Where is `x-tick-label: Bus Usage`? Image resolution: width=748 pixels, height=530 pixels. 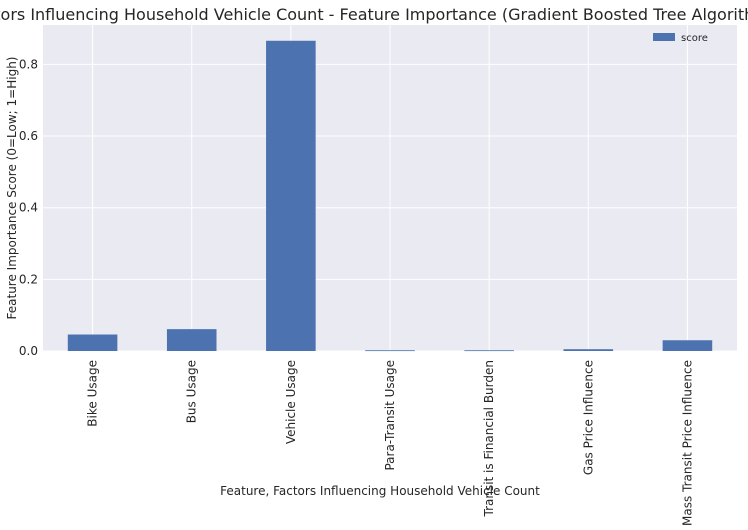
x-tick-label: Bus Usage is located at coordinates (192, 391).